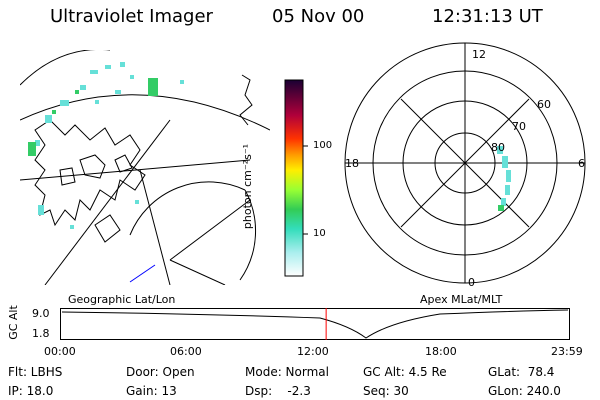 This screenshot has width=600, height=400. I want to click on mlt-label-12: 12, so click(479, 54).